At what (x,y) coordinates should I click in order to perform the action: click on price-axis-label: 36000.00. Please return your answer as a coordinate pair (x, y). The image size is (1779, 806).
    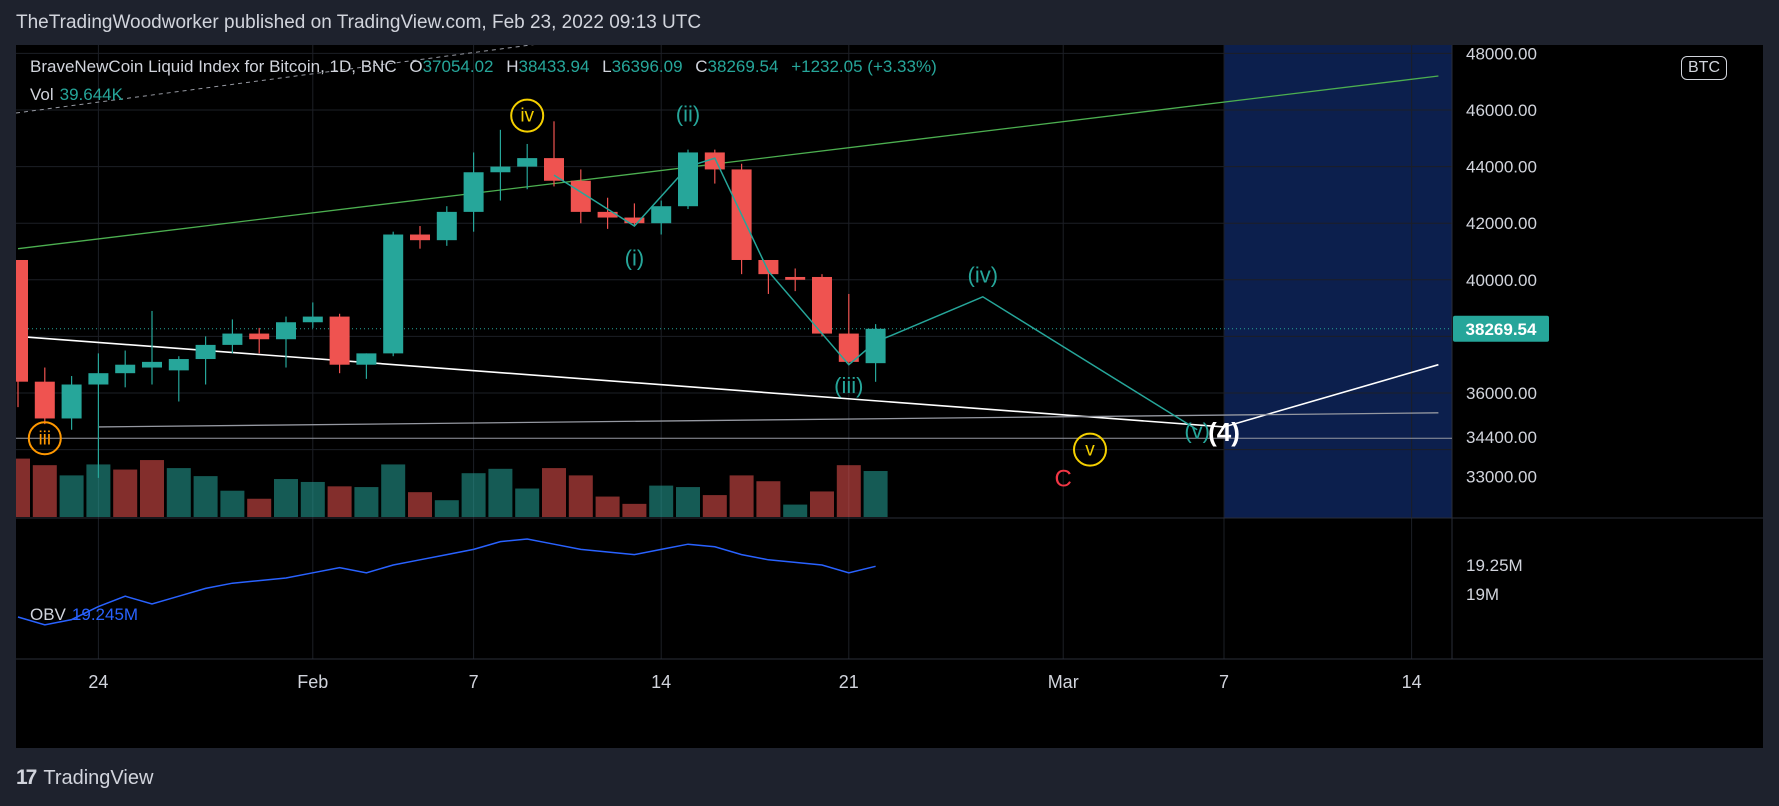
    Looking at the image, I should click on (1501, 393).